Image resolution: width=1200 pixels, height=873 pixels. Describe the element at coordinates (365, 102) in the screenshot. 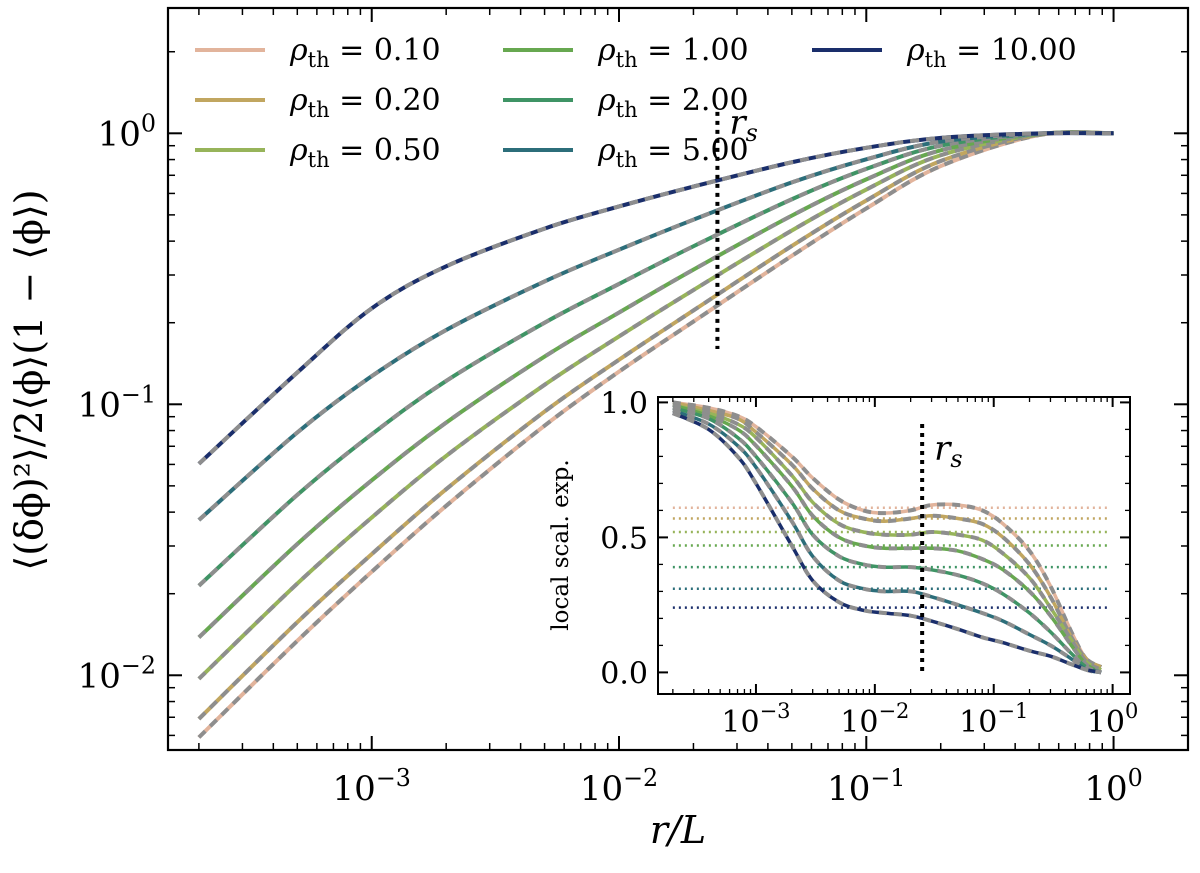

I see `legend-label: ρth = 0.20` at that location.